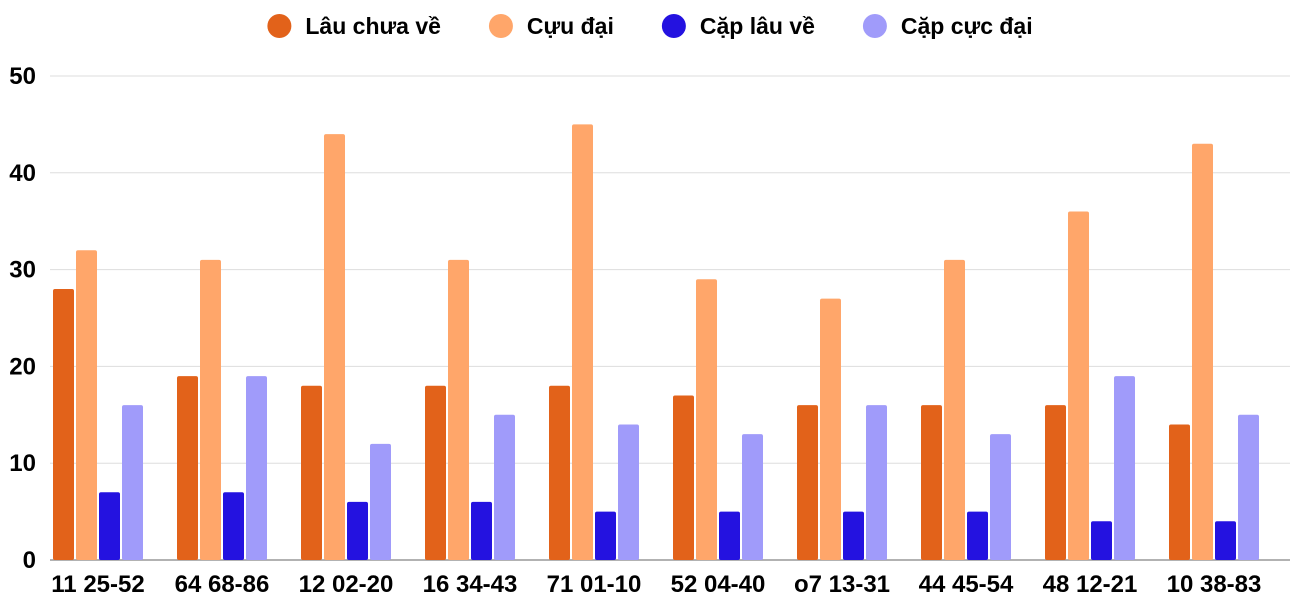 The image size is (1300, 600). Describe the element at coordinates (373, 26) in the screenshot. I see `legend-label: Lâu chưa về` at that location.